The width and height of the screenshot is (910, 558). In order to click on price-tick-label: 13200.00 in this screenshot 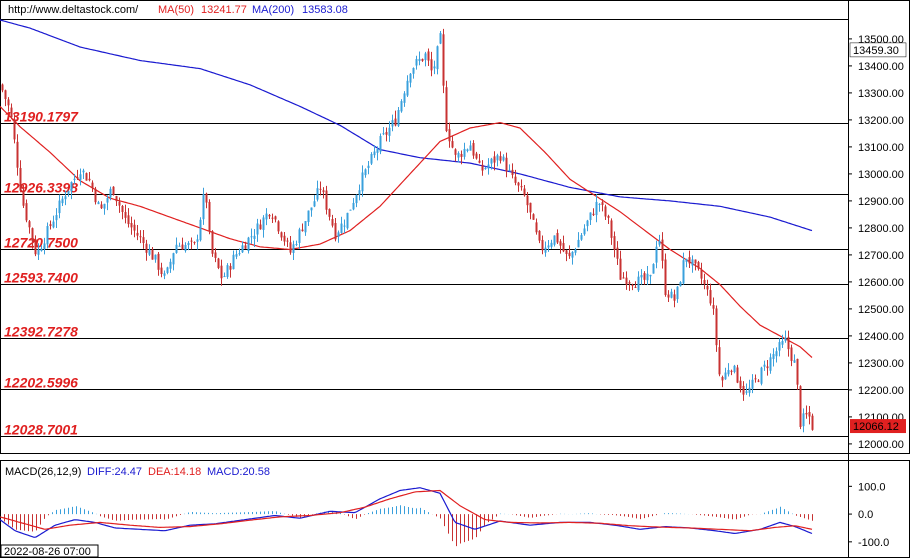, I will do `click(881, 121)`.